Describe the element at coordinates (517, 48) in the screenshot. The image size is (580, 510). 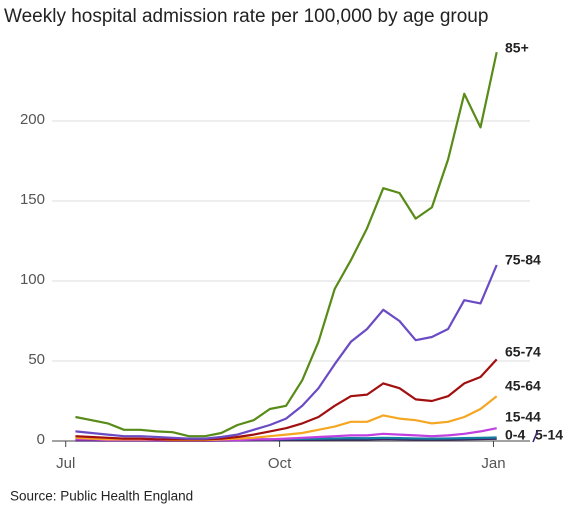
I see `series-label: 85+` at that location.